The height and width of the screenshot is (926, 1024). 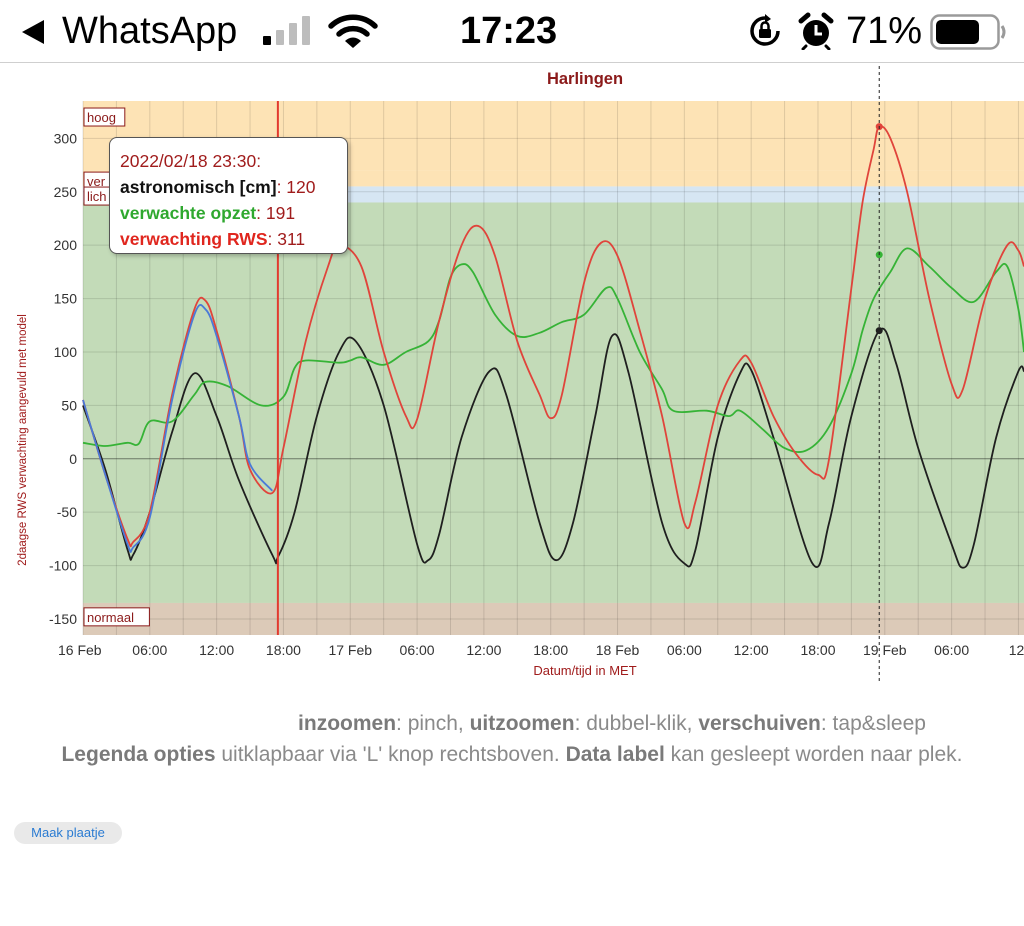 What do you see at coordinates (350, 650) in the screenshot?
I see `x-tick-label: 17 Feb` at bounding box center [350, 650].